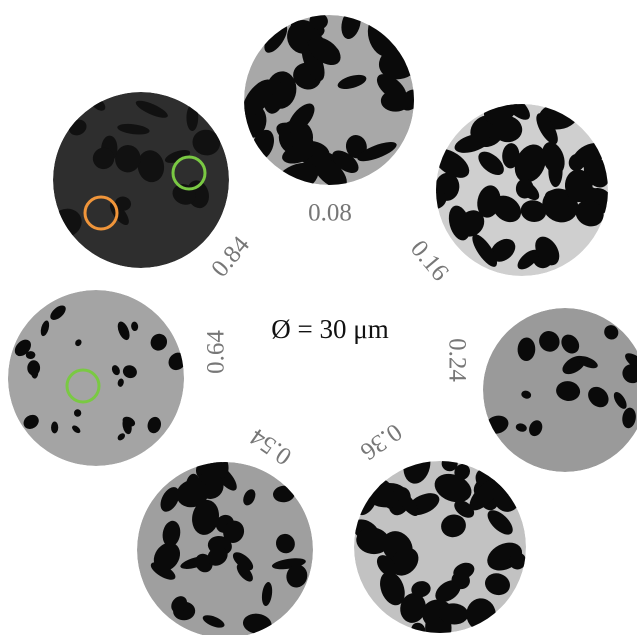 This screenshot has height=635, width=637. What do you see at coordinates (230, 256) in the screenshot?
I see `sample-label: 0.84` at bounding box center [230, 256].